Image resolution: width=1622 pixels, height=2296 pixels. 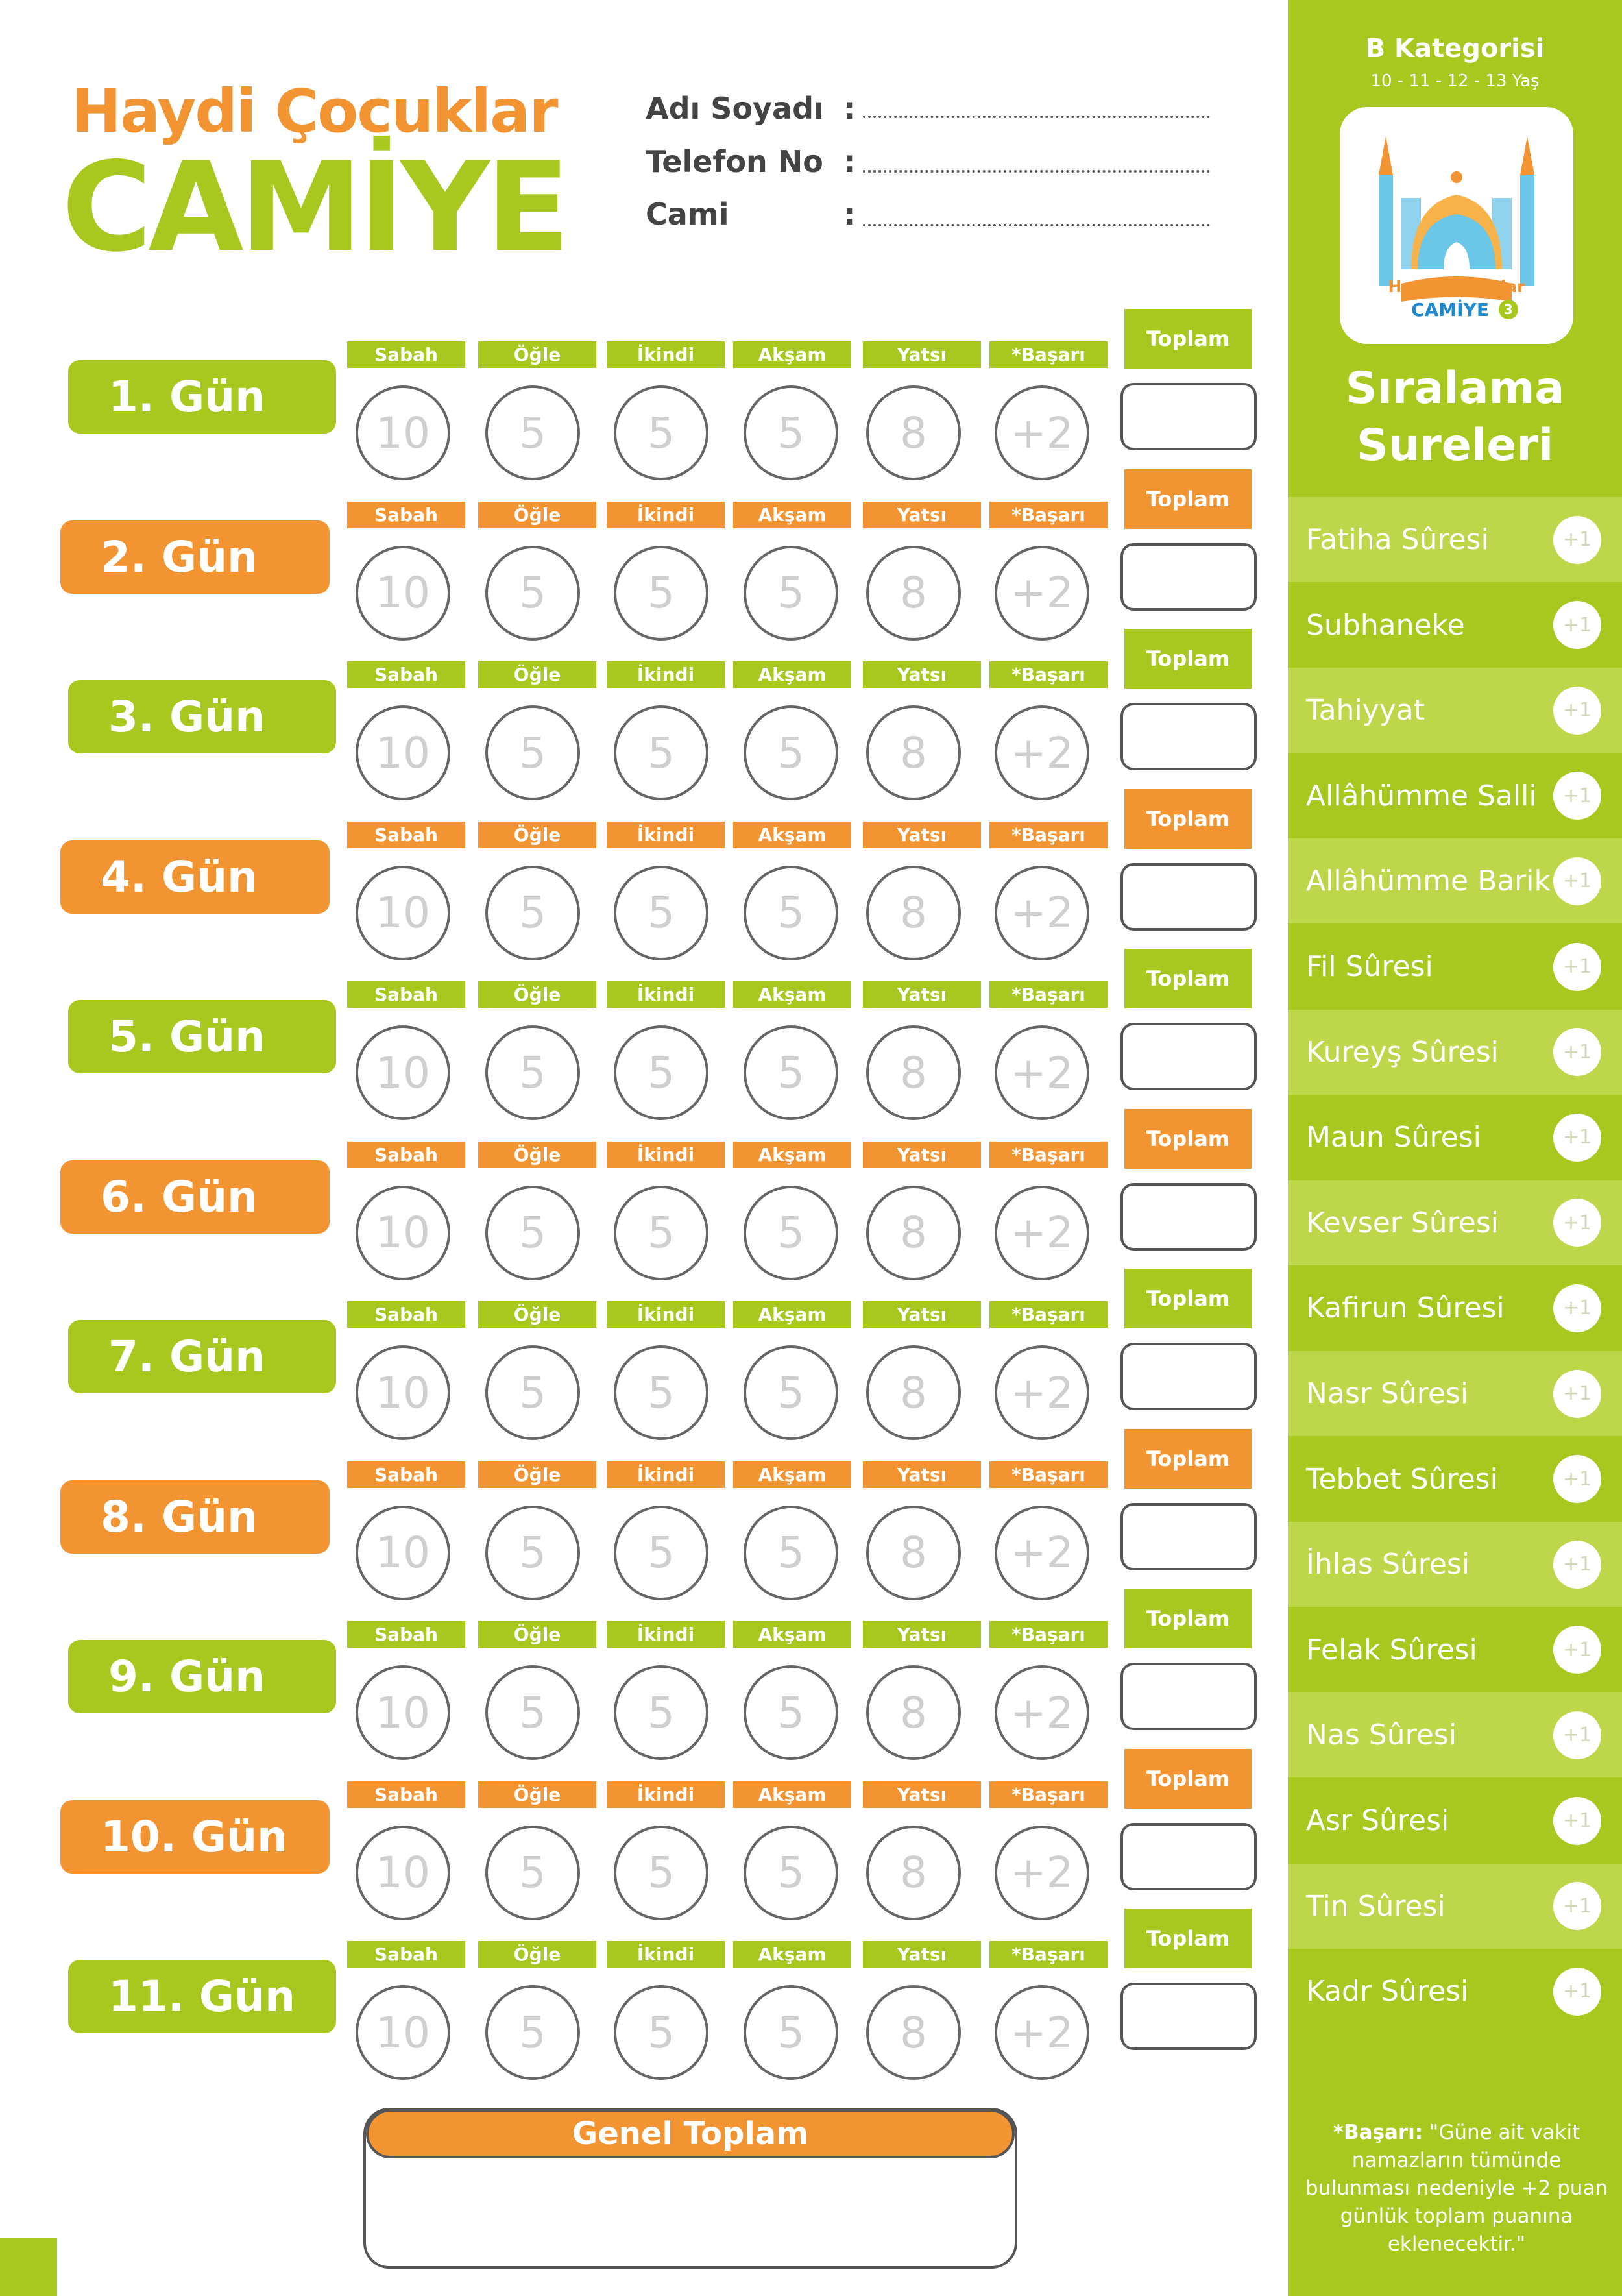 What do you see at coordinates (1036, 171) in the screenshot?
I see `phone-field` at bounding box center [1036, 171].